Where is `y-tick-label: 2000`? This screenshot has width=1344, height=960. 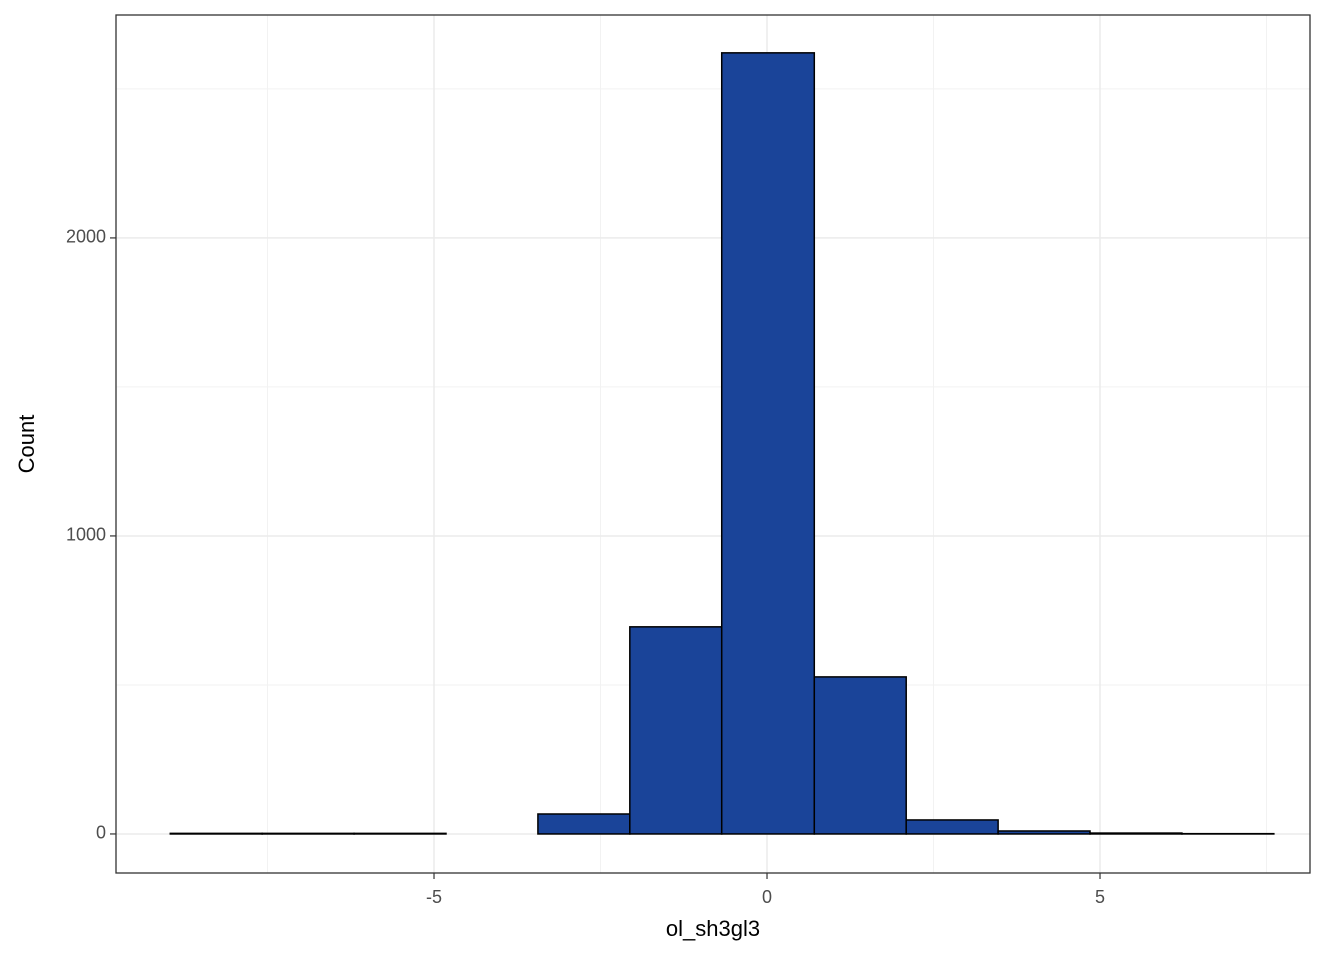 y-tick-label: 2000 is located at coordinates (86, 237).